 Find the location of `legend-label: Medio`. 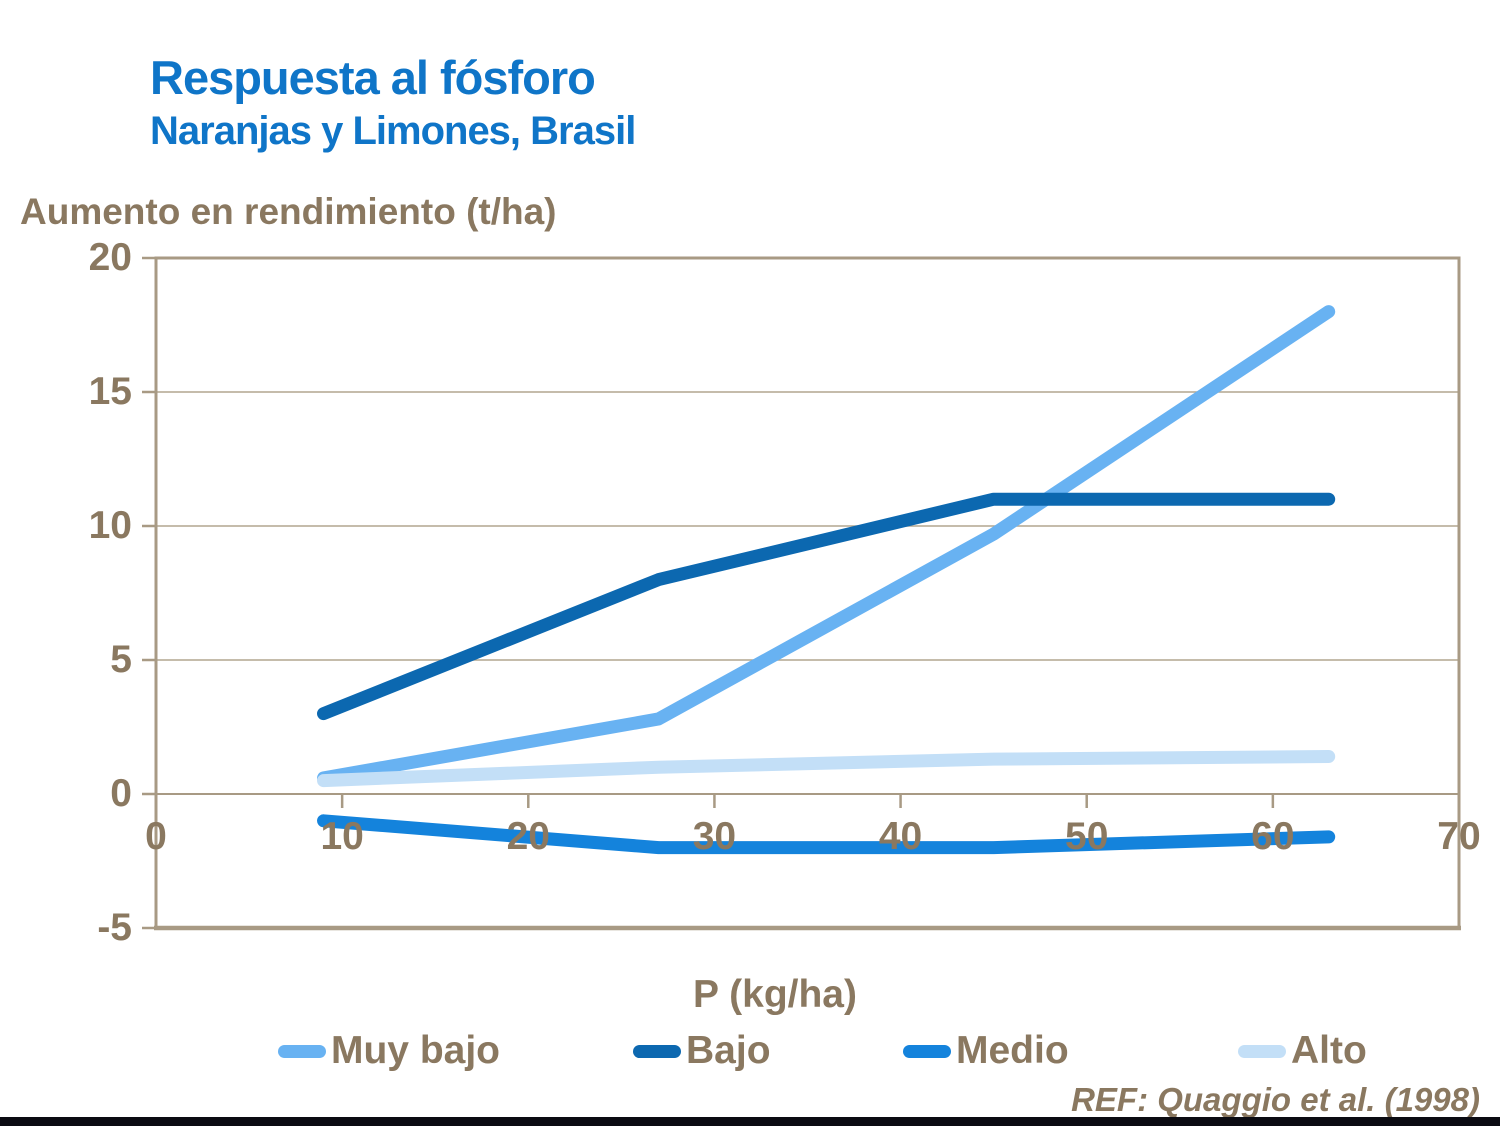

legend-label: Medio is located at coordinates (1012, 1050).